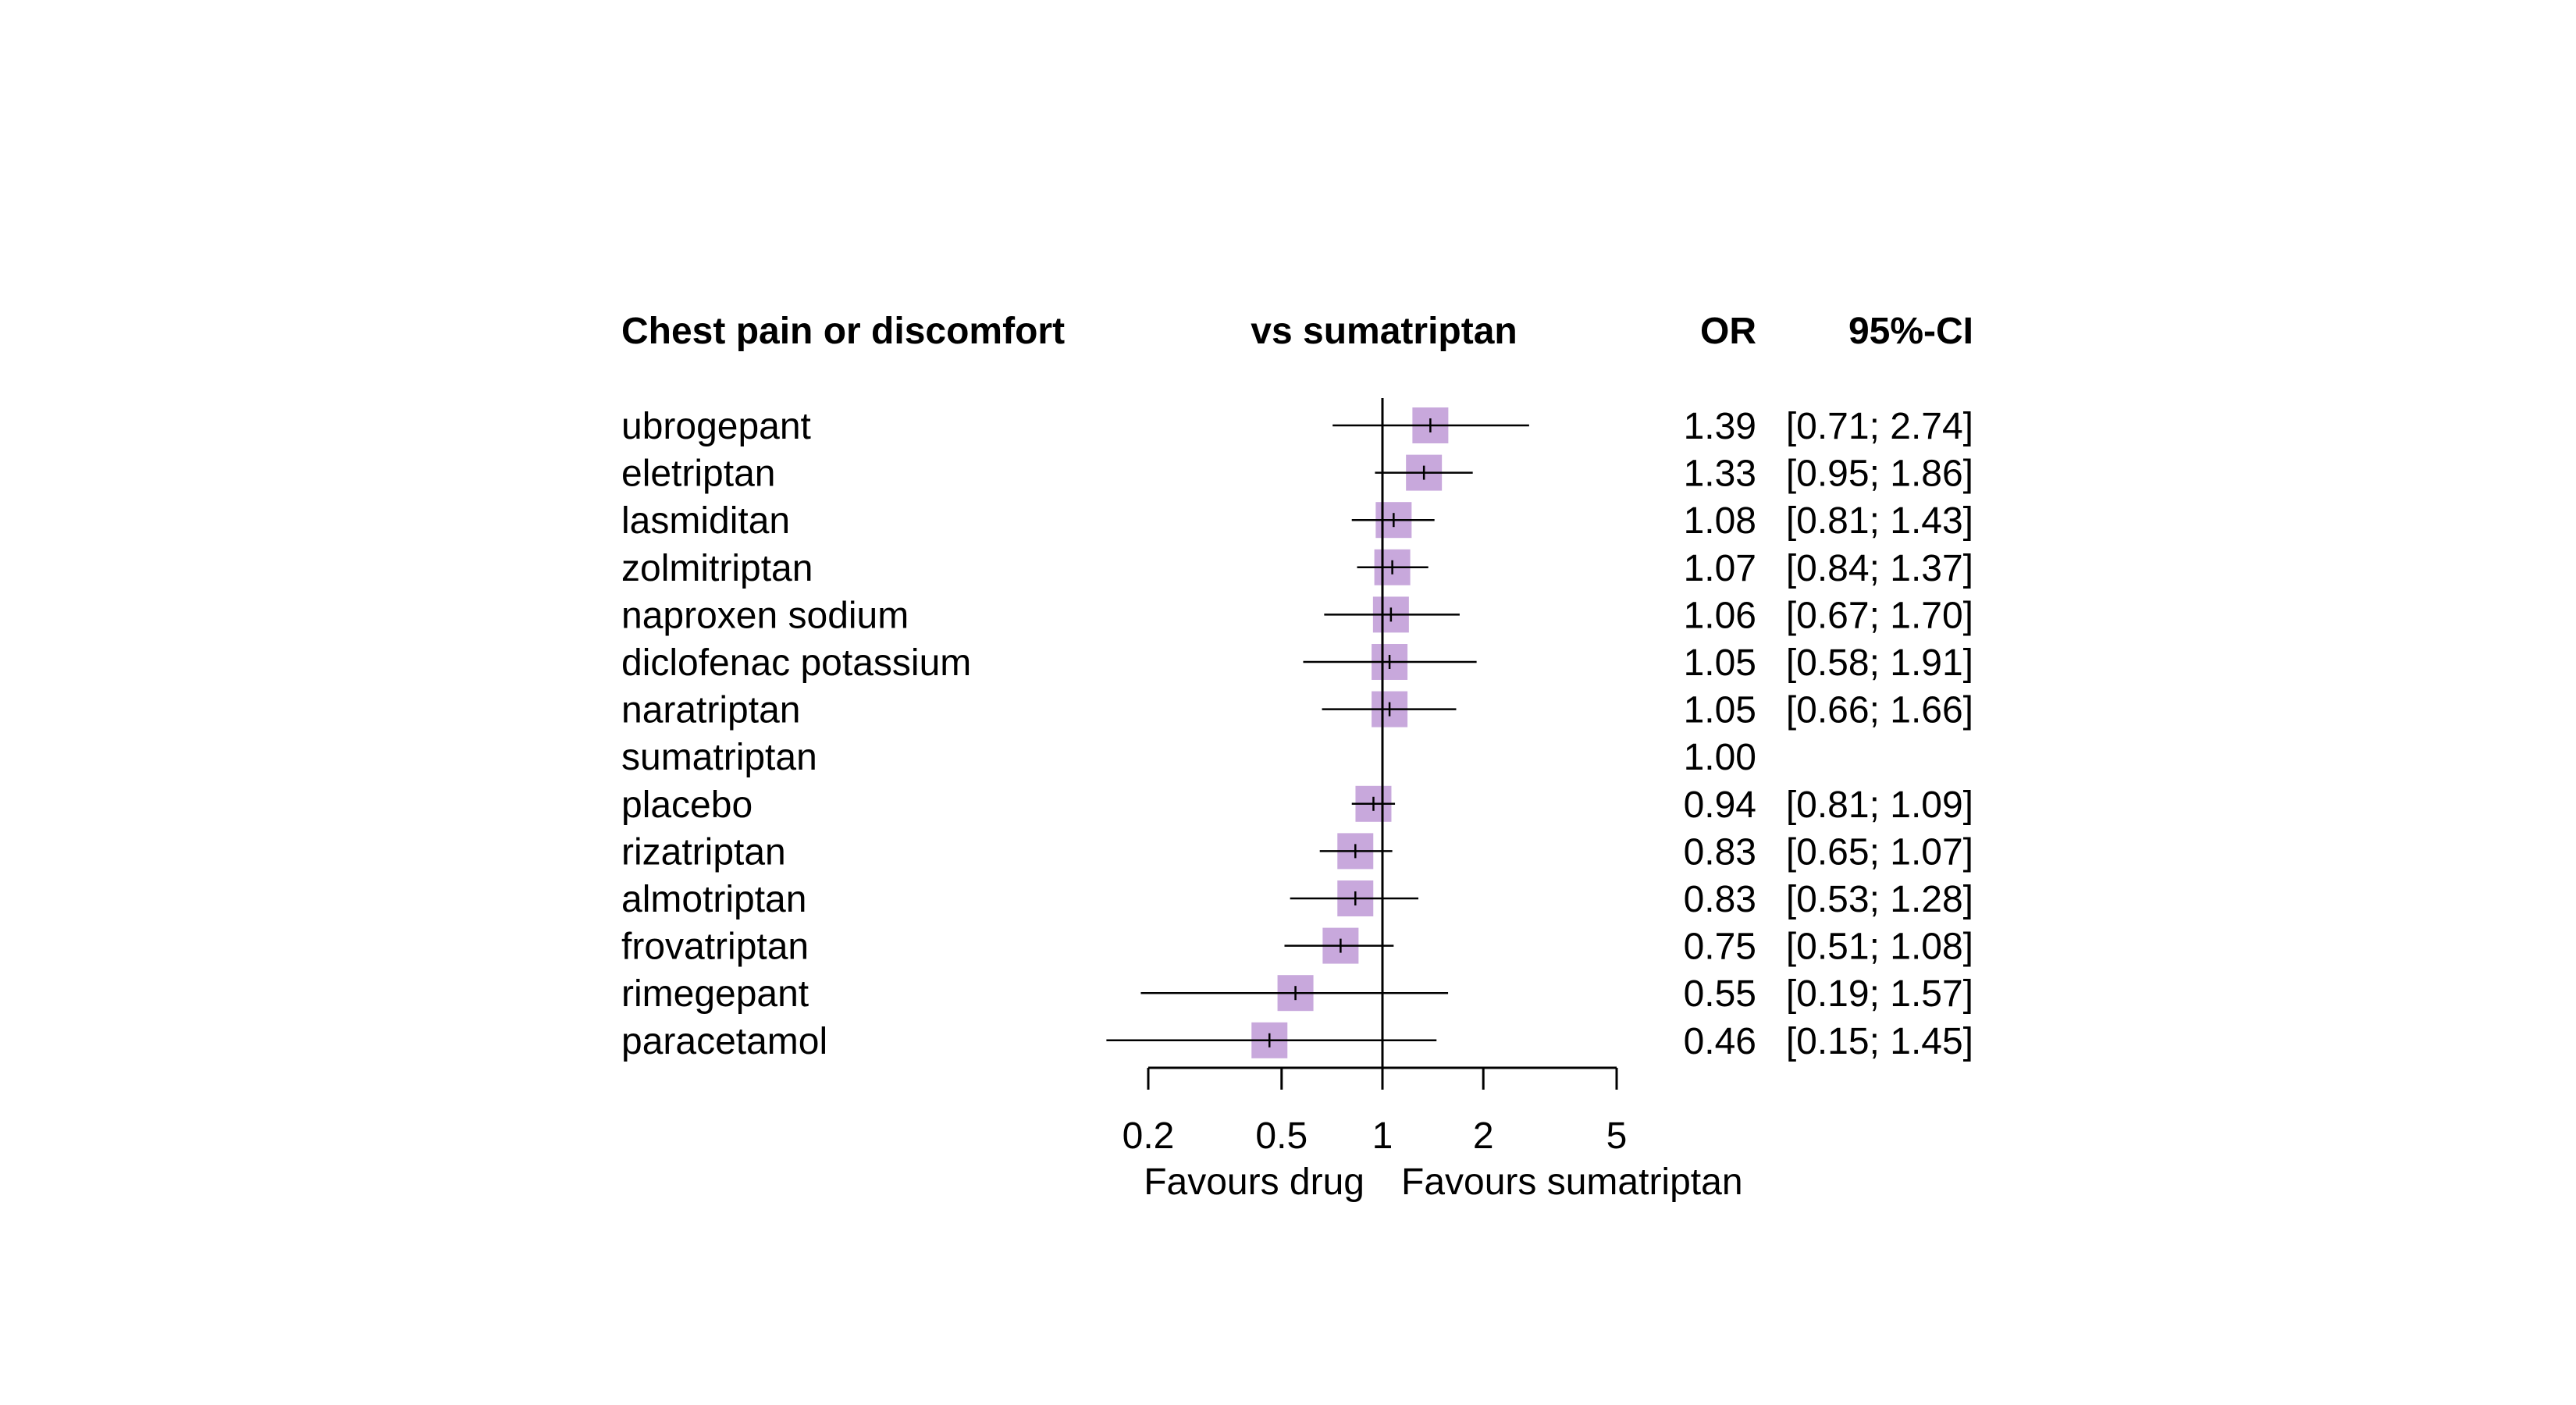  I want to click on forest-row: ubrogepant 1.39 [0.71; 2.74], so click(1297, 426).